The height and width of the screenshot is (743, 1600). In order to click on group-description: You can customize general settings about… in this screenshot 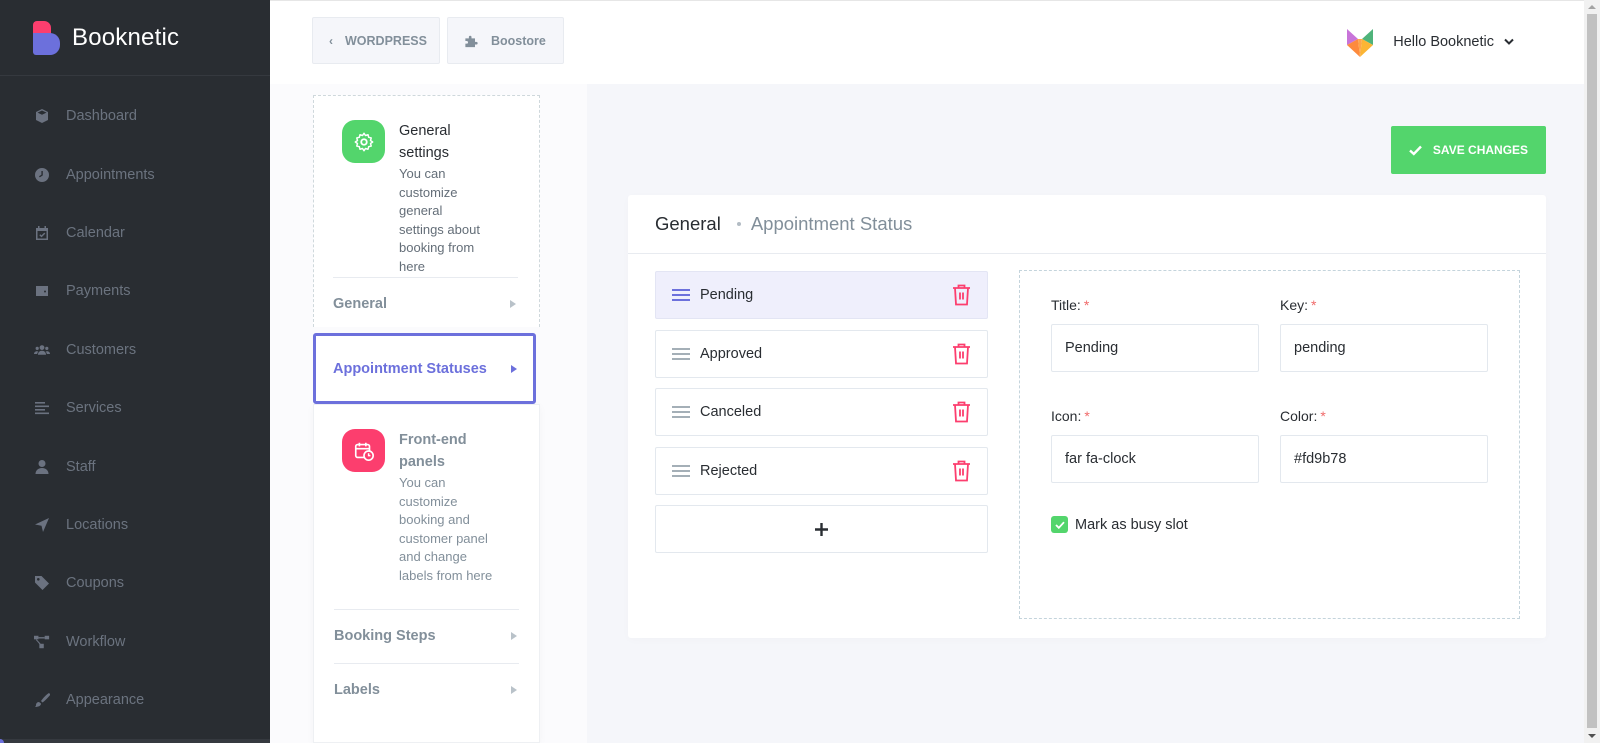, I will do `click(439, 220)`.